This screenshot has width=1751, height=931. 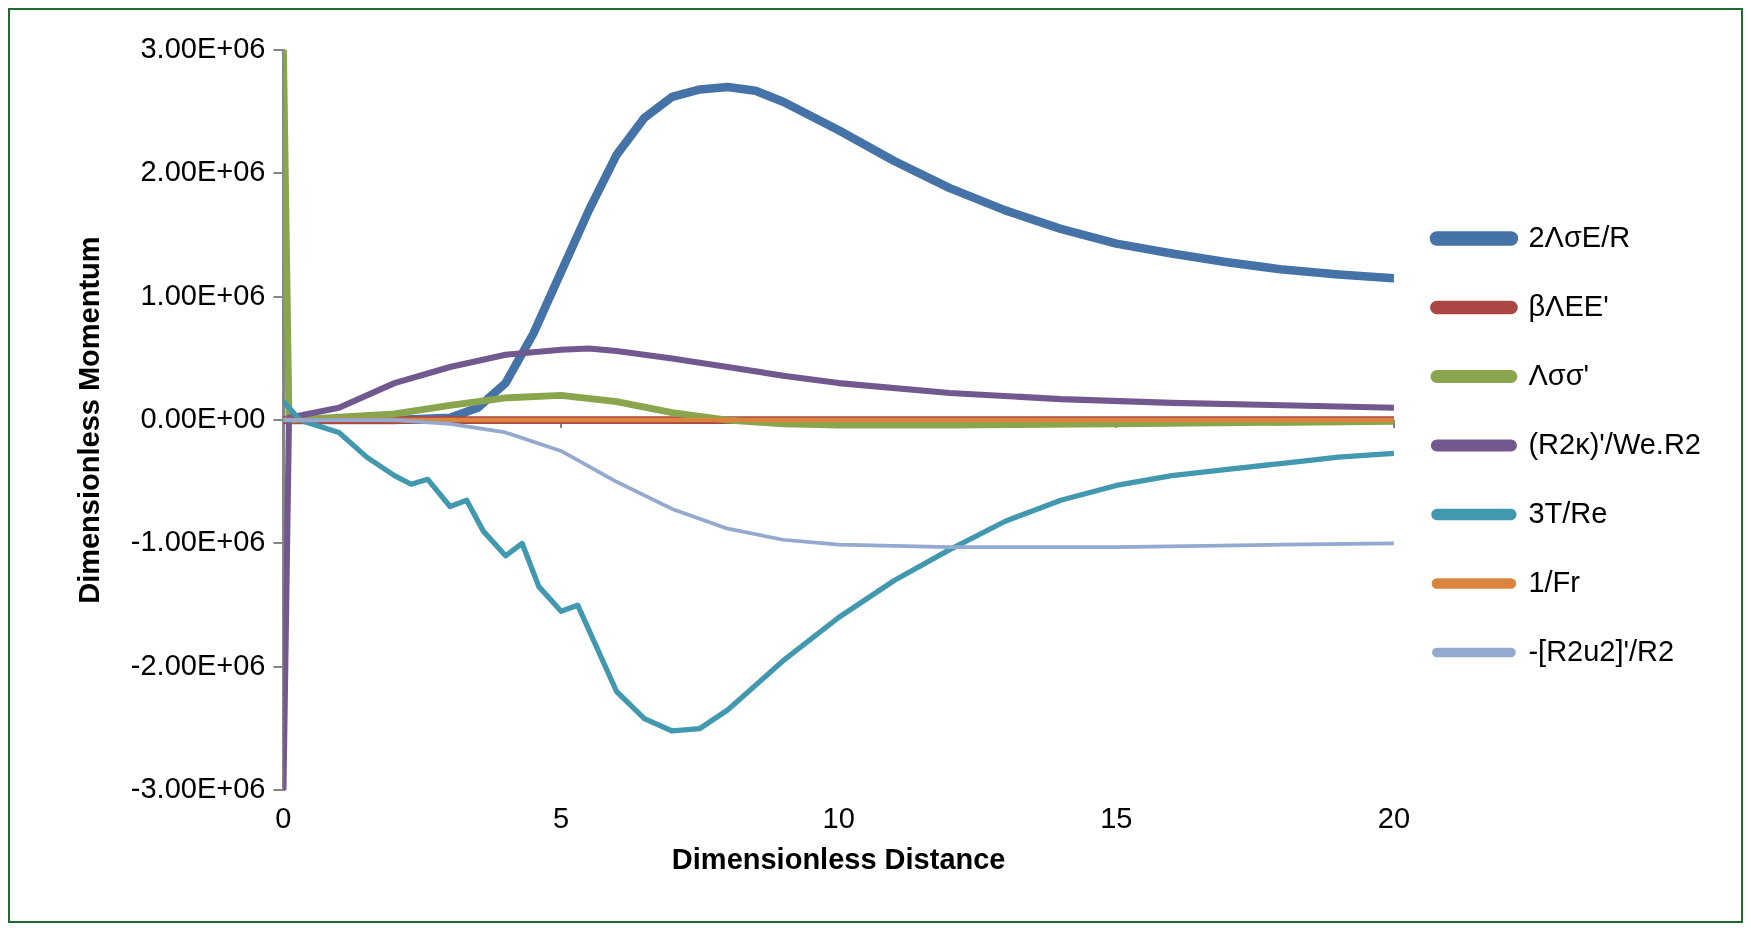 I want to click on legend-label: 2ΛσE/R, so click(x=1579, y=236).